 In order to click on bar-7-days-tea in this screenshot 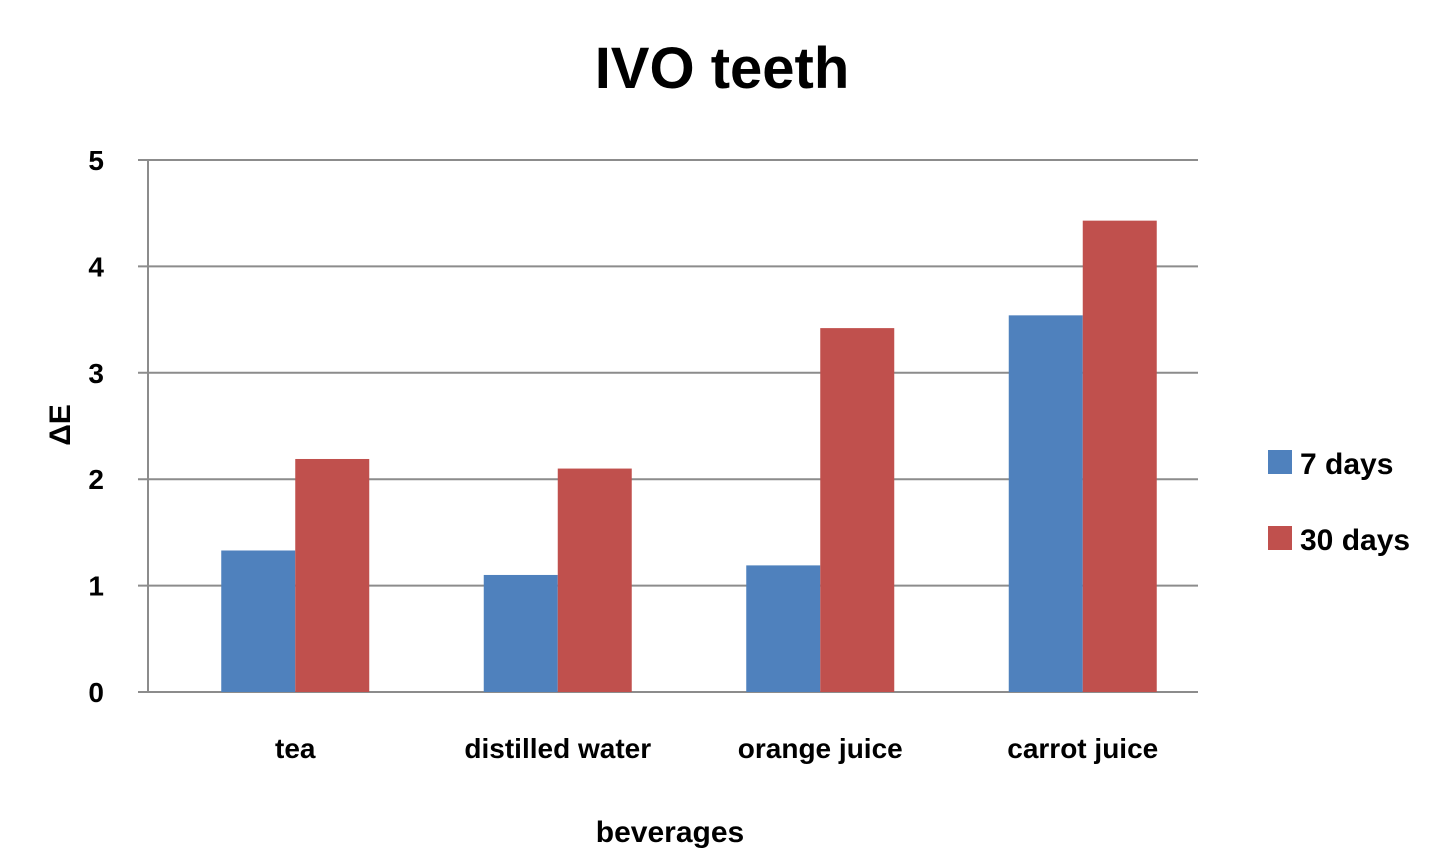, I will do `click(258, 621)`.